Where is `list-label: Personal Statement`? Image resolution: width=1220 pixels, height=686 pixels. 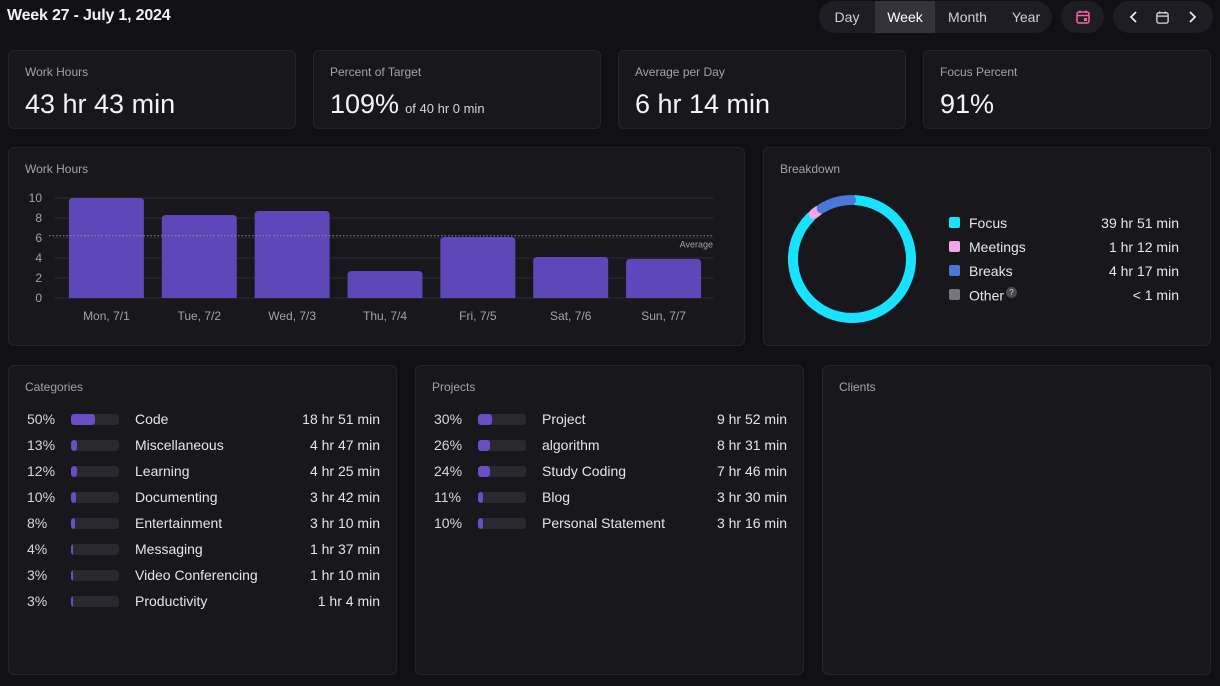
list-label: Personal Statement is located at coordinates (603, 523).